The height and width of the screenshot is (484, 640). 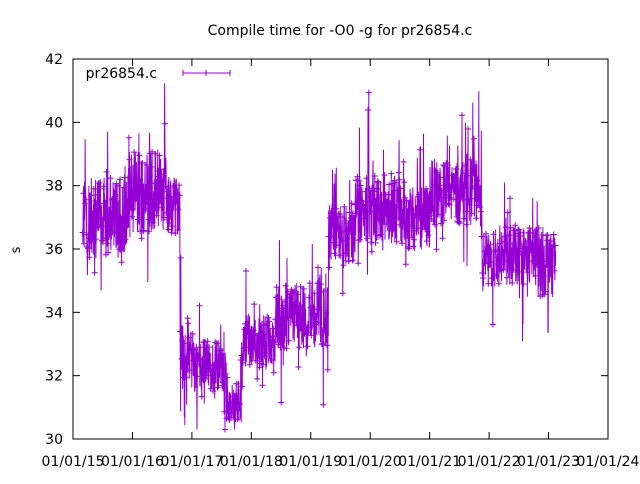 What do you see at coordinates (54, 123) in the screenshot?
I see `y-tick-label: 40` at bounding box center [54, 123].